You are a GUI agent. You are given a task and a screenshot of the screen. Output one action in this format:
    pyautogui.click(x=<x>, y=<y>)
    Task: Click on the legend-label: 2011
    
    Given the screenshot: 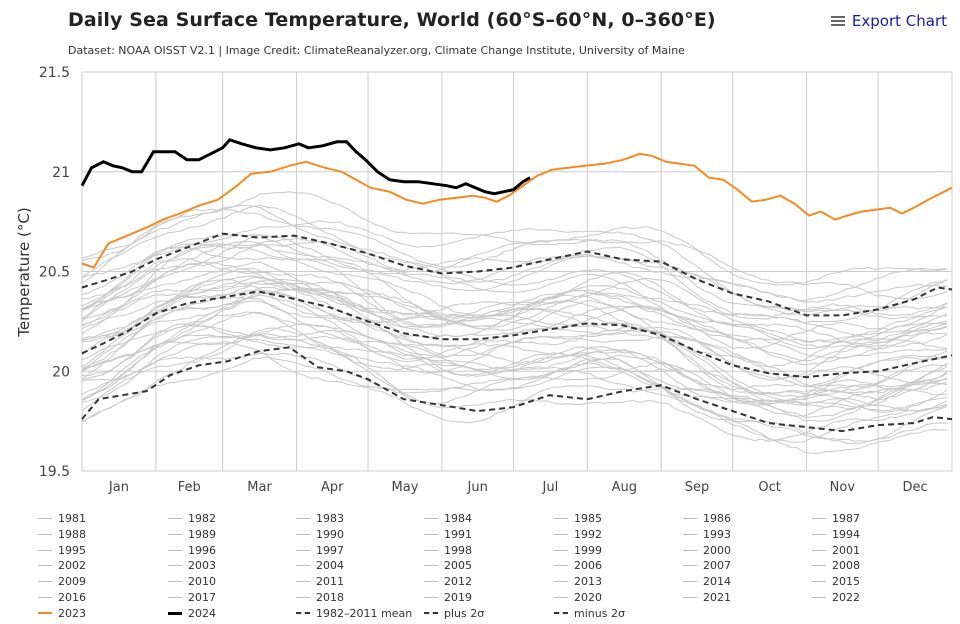 What is the action you would take?
    pyautogui.click(x=330, y=582)
    